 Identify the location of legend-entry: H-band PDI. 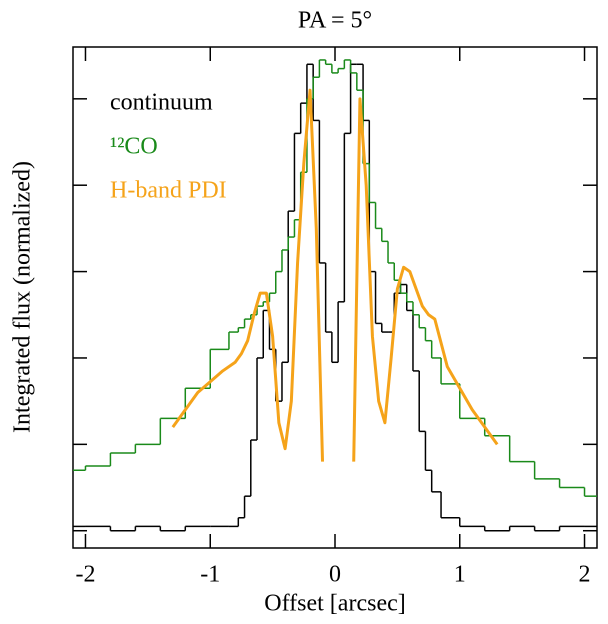
(168, 191).